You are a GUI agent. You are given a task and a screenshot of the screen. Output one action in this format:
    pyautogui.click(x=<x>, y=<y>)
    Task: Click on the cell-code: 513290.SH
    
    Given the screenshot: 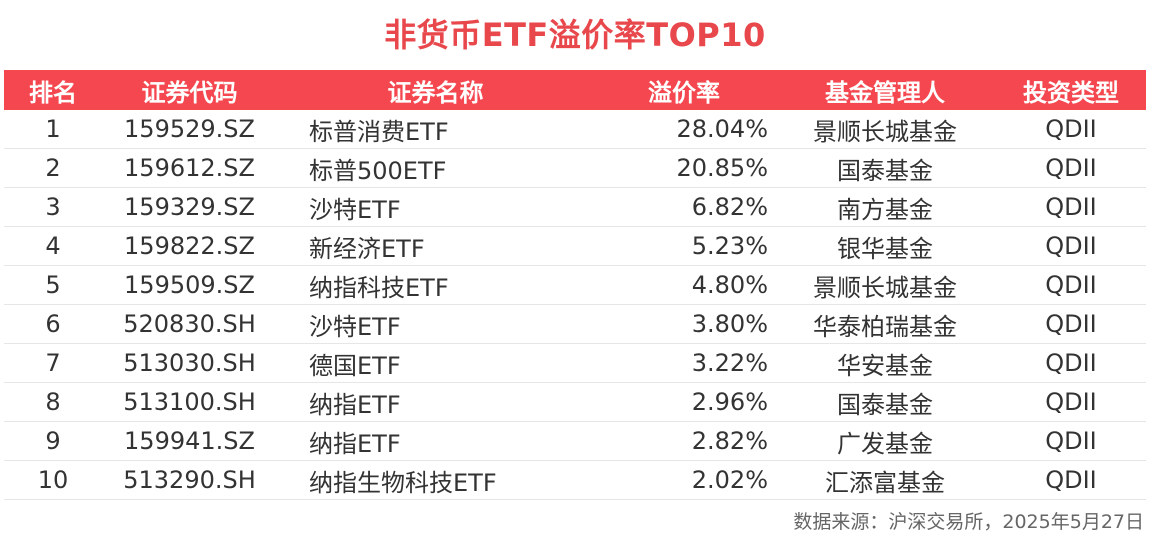 What is the action you would take?
    pyautogui.click(x=189, y=480)
    